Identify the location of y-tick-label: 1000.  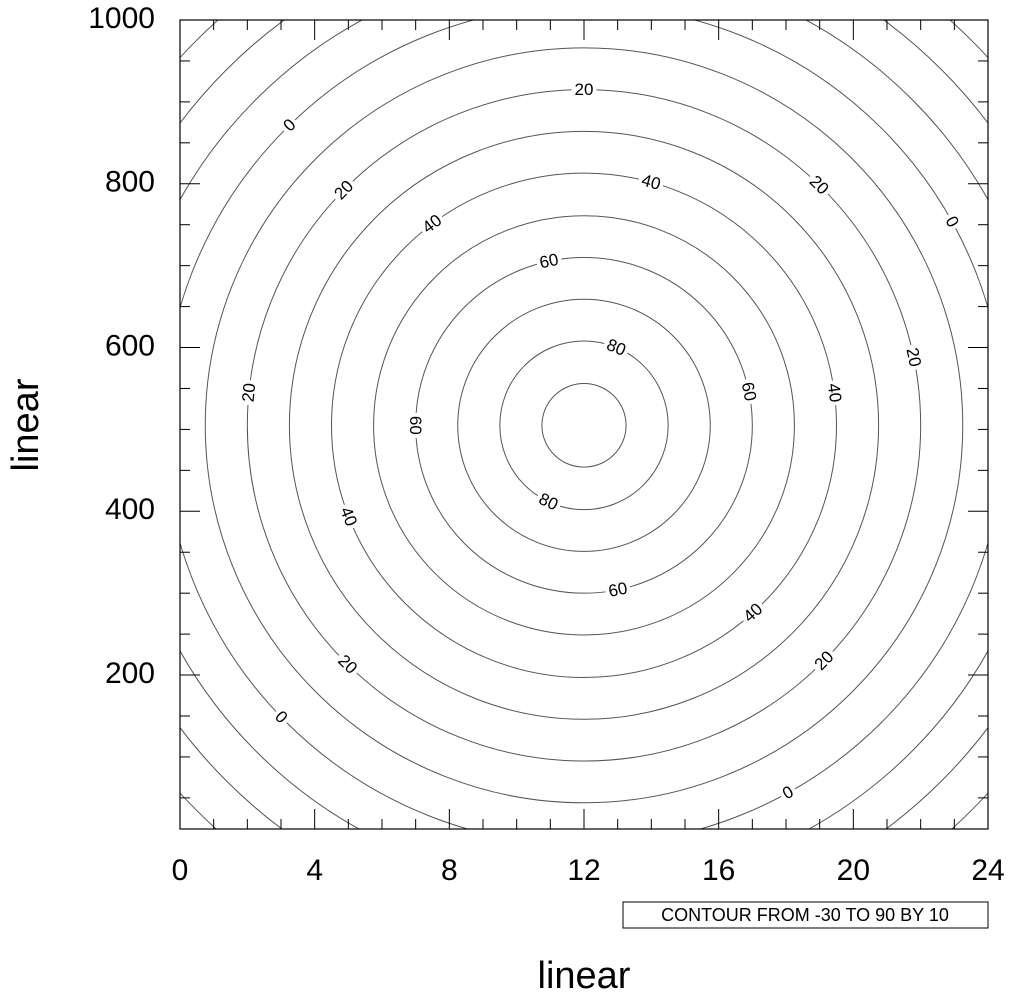
(121, 18).